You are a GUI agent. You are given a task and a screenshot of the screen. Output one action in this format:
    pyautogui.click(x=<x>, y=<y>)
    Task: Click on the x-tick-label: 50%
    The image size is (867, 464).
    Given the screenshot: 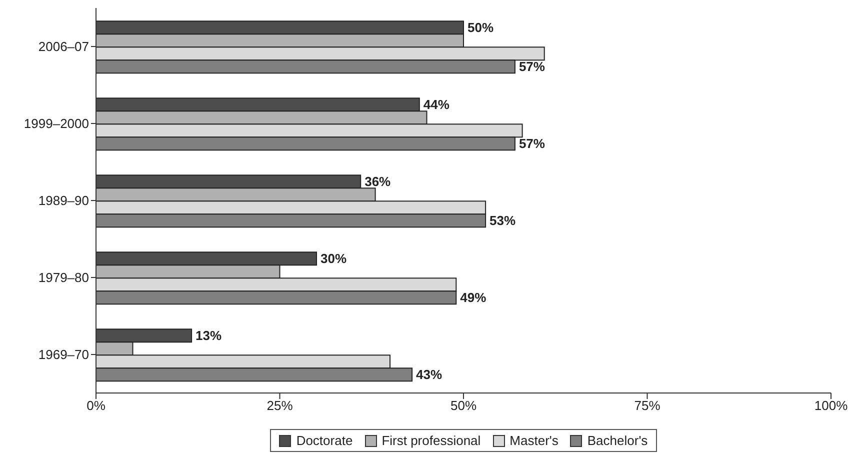 What is the action you would take?
    pyautogui.click(x=463, y=406)
    